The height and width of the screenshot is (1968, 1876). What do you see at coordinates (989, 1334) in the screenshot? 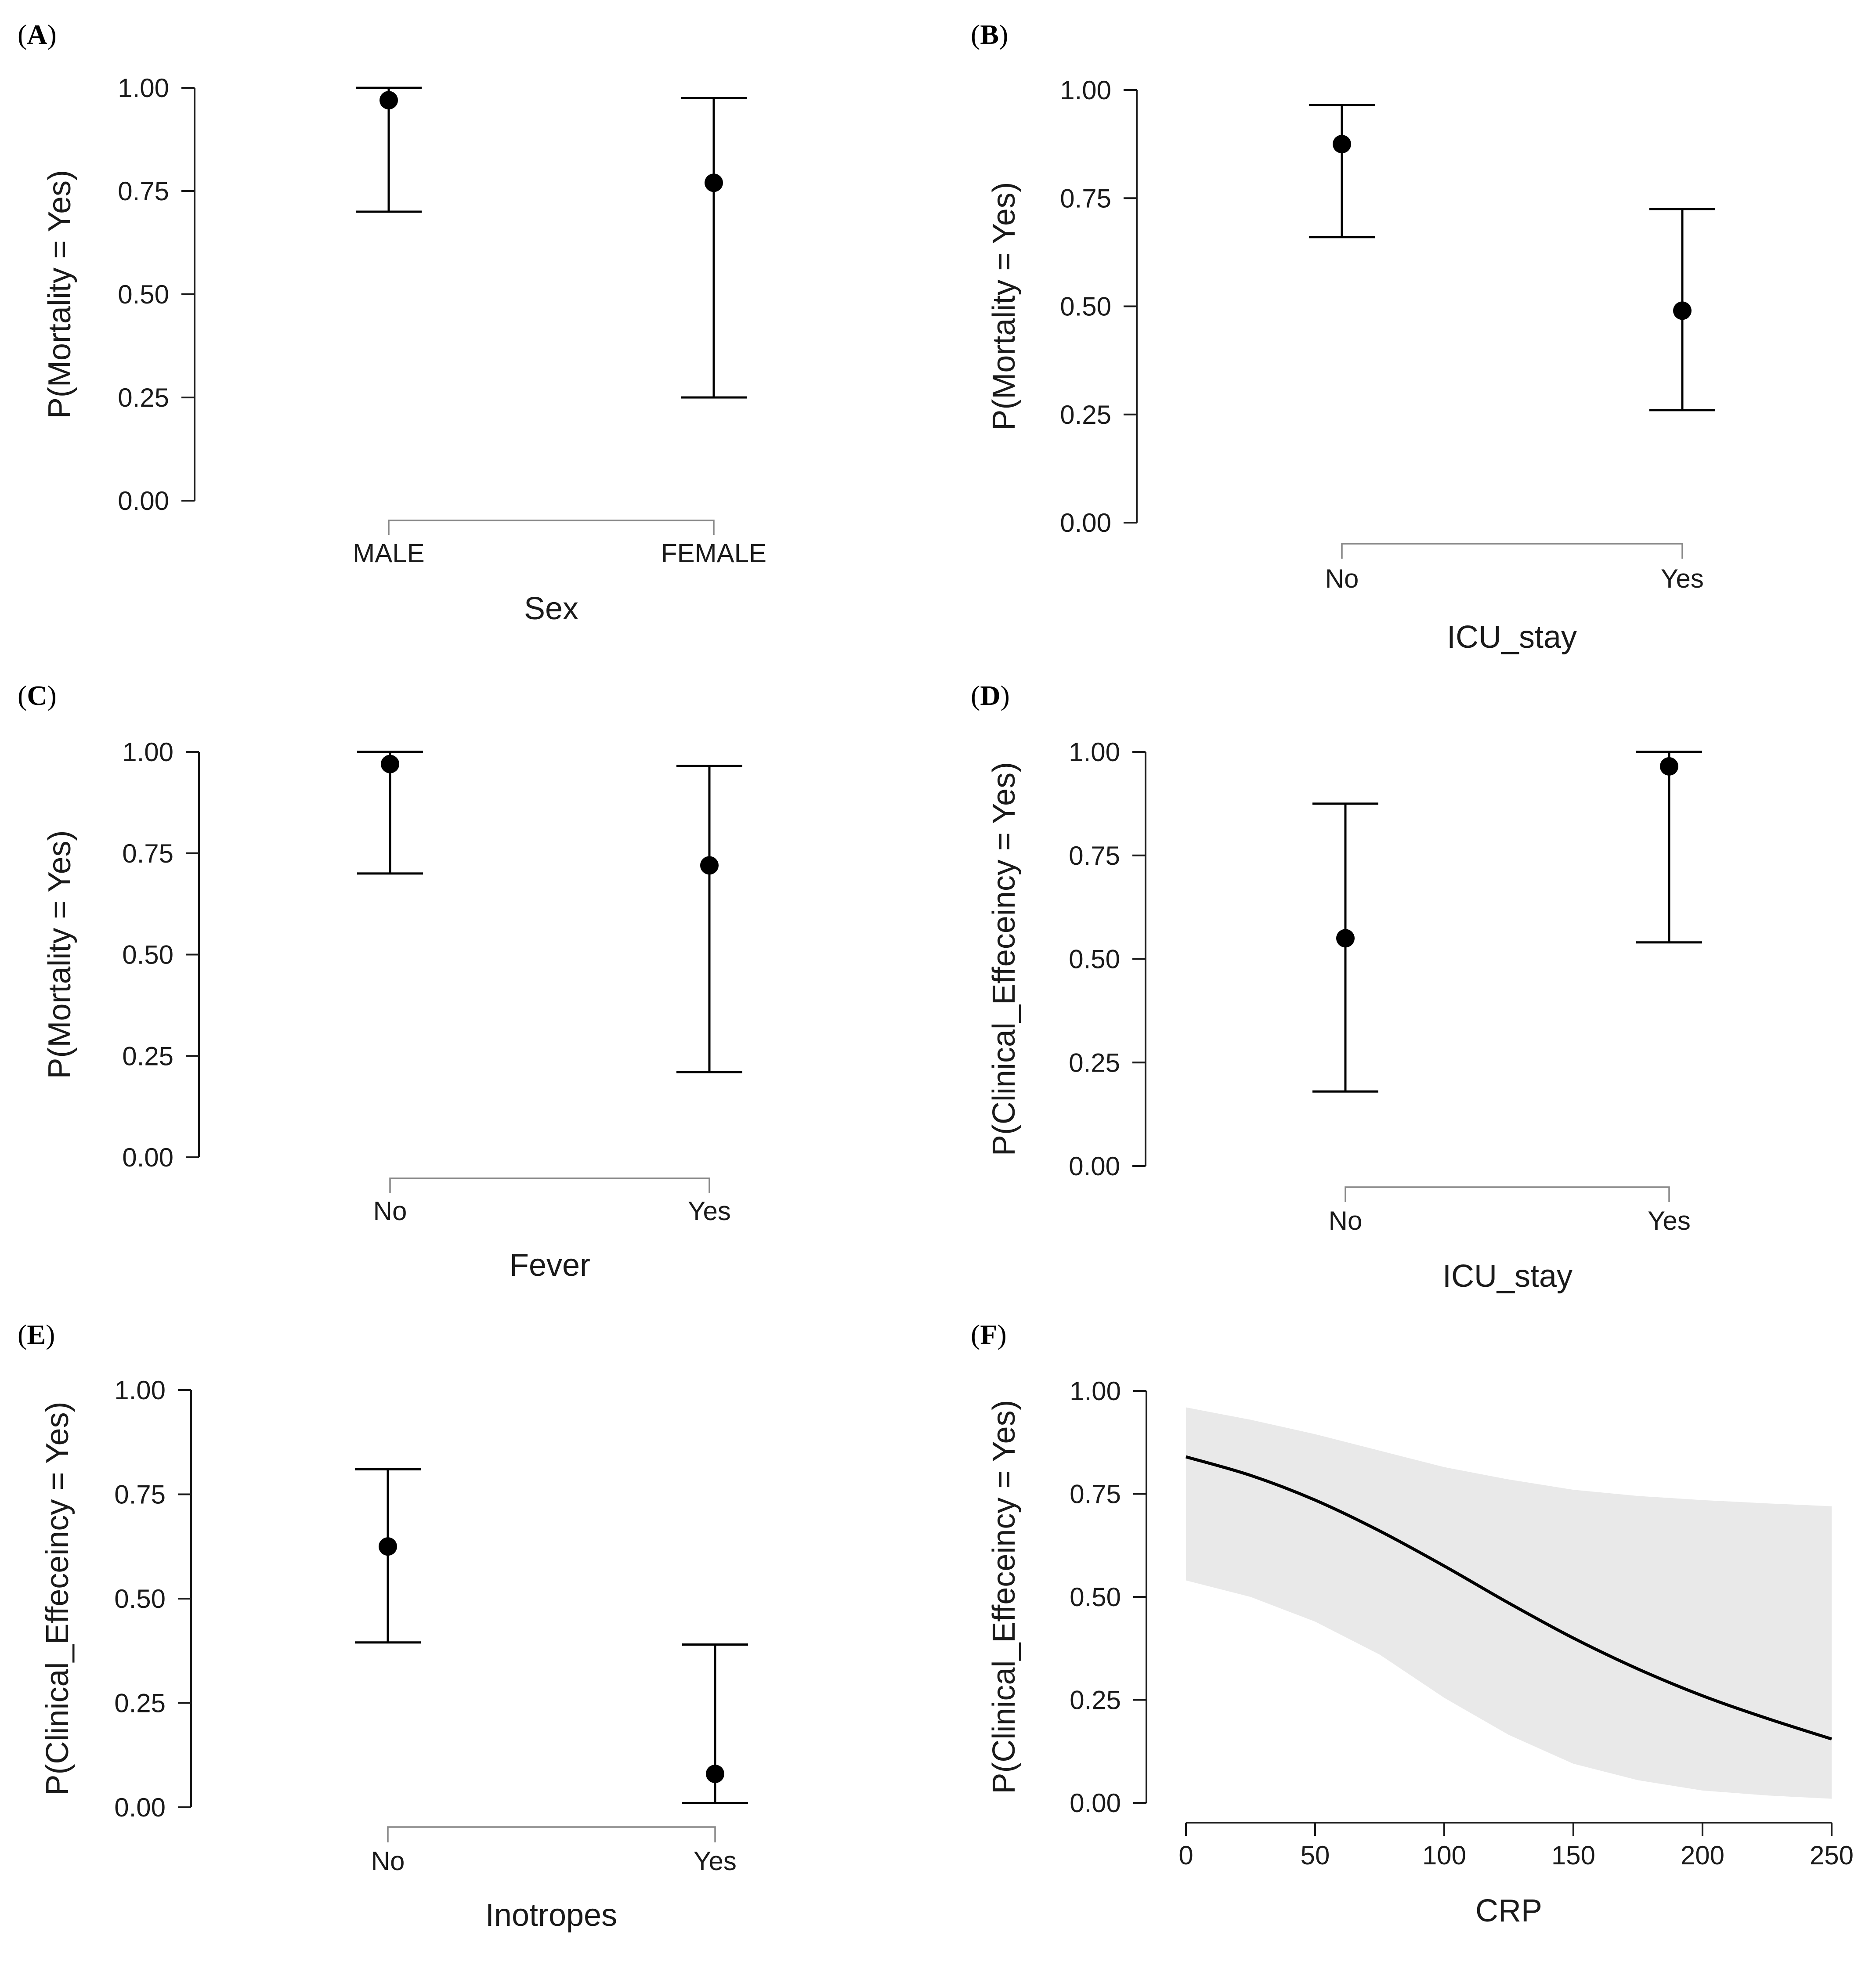
I see `panel-f-label: (F)` at bounding box center [989, 1334].